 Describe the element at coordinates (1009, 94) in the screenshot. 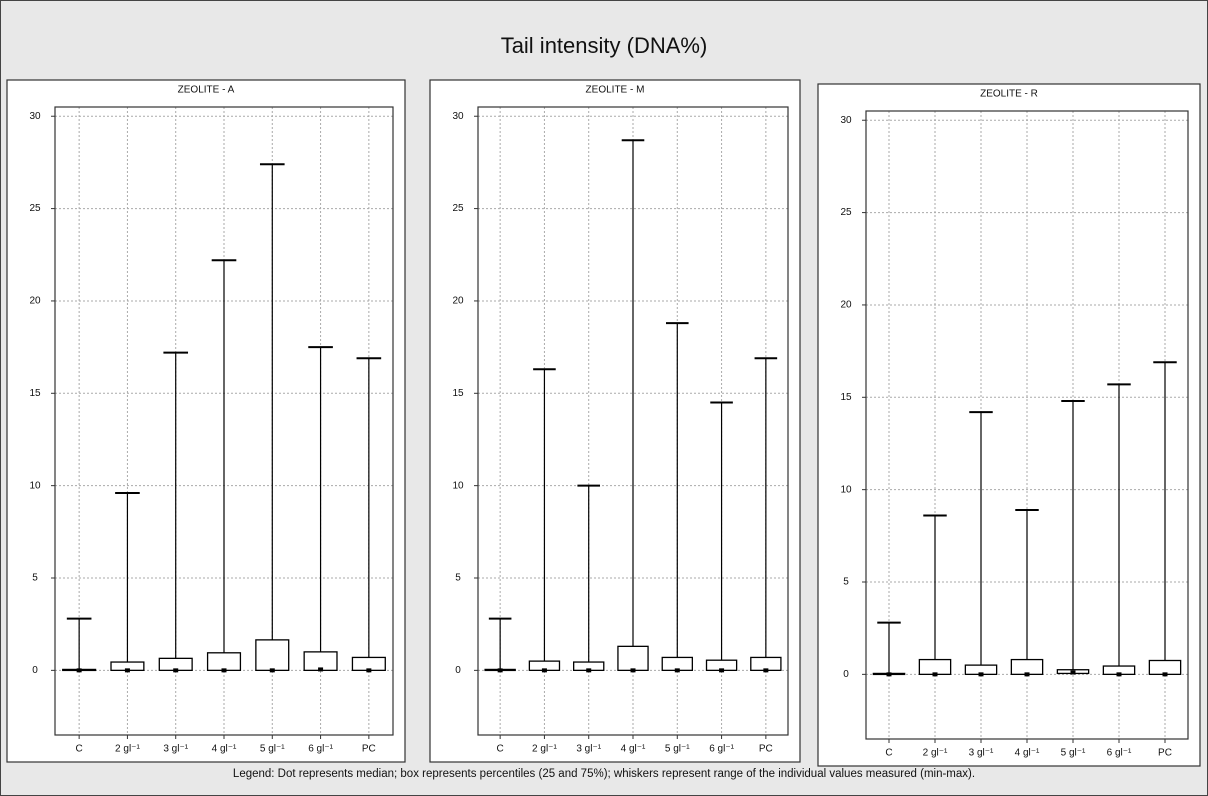

I see `panel-title: ZEOLITE - R` at that location.